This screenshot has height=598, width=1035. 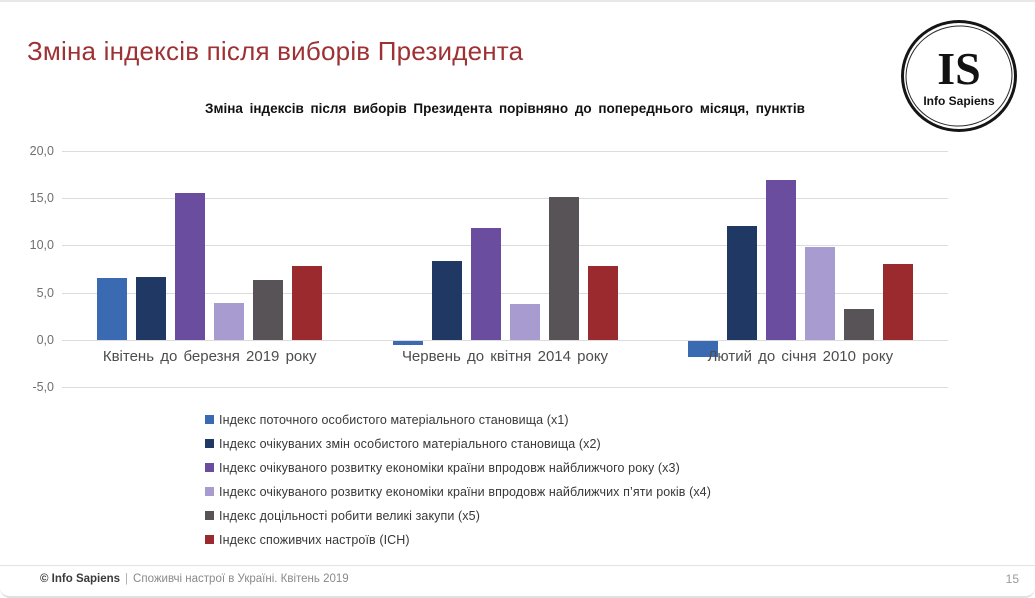 What do you see at coordinates (517, 565) in the screenshot?
I see `footer-divider` at bounding box center [517, 565].